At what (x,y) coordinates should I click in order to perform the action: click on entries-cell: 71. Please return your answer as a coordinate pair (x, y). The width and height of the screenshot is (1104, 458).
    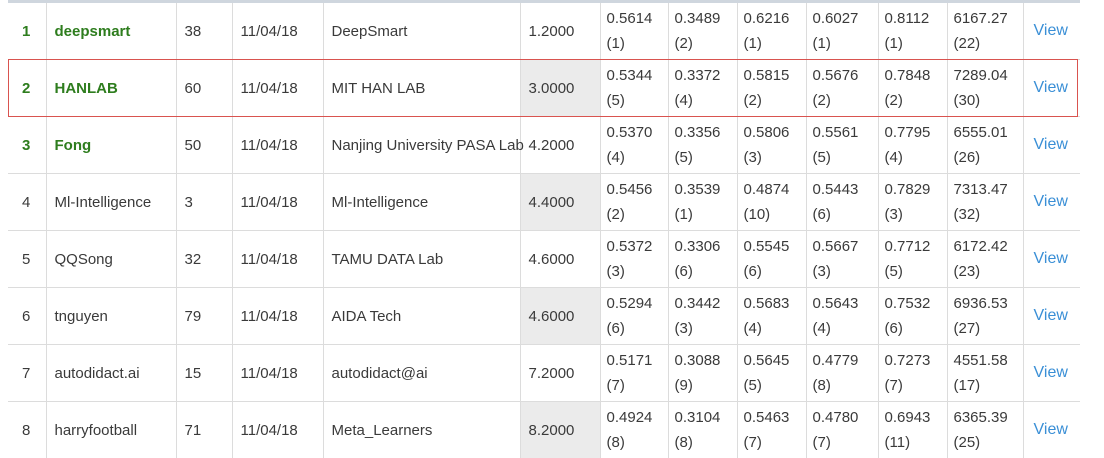
    Looking at the image, I should click on (204, 429).